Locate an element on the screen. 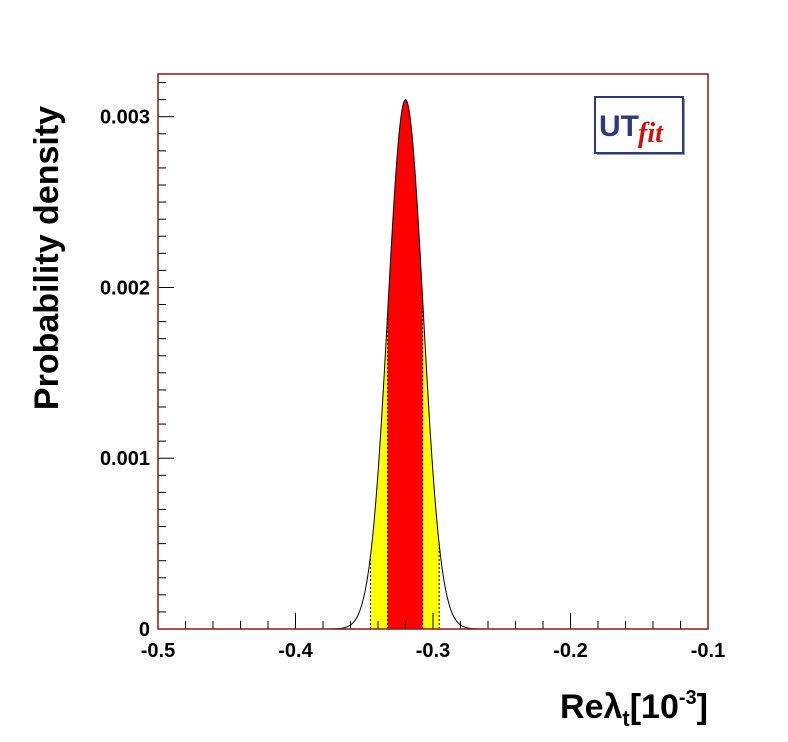 This screenshot has width=788, height=742. x-tick-label: -0.2 is located at coordinates (570, 651).